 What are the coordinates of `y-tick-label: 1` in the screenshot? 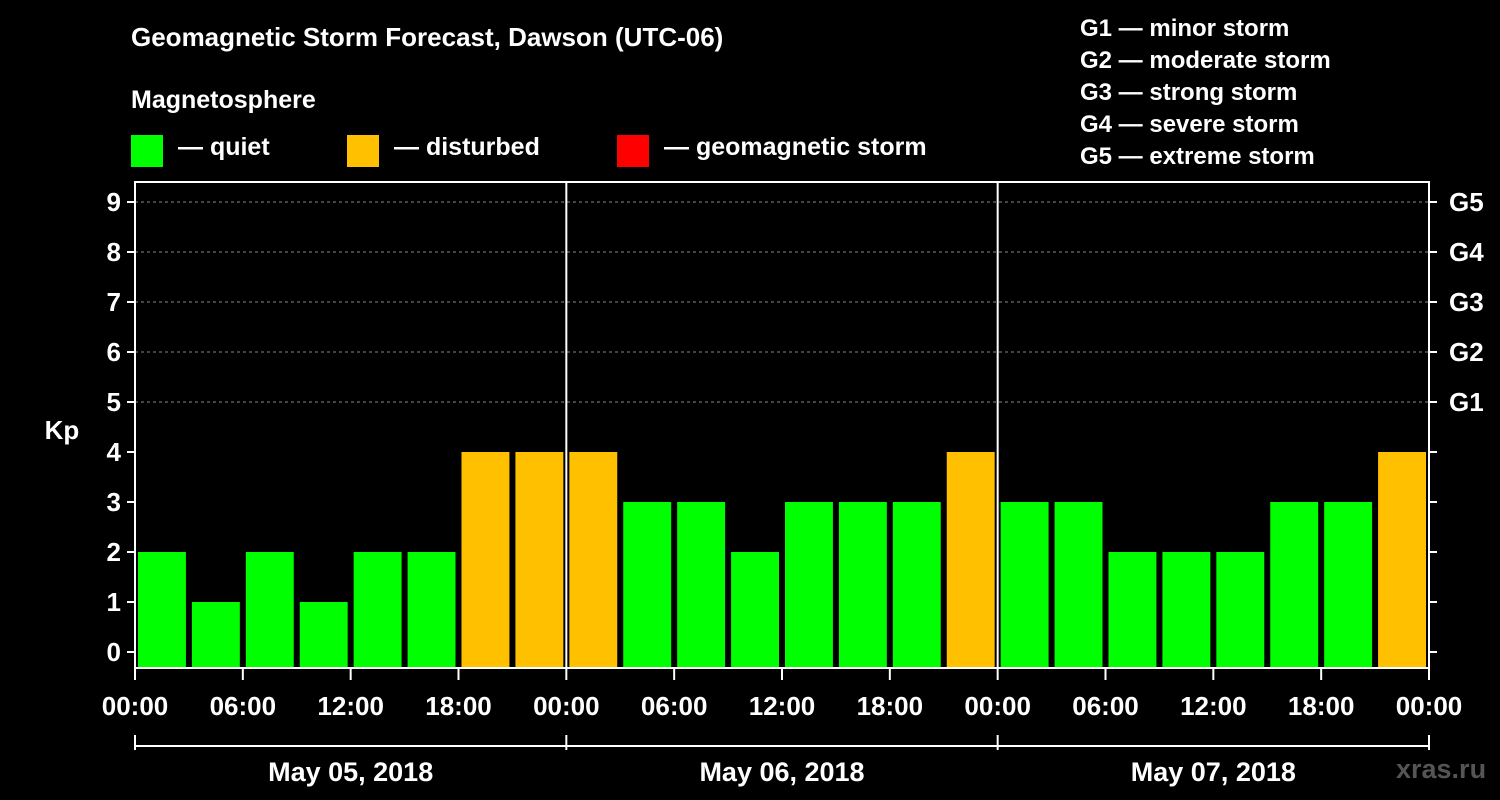 It's located at (114, 602).